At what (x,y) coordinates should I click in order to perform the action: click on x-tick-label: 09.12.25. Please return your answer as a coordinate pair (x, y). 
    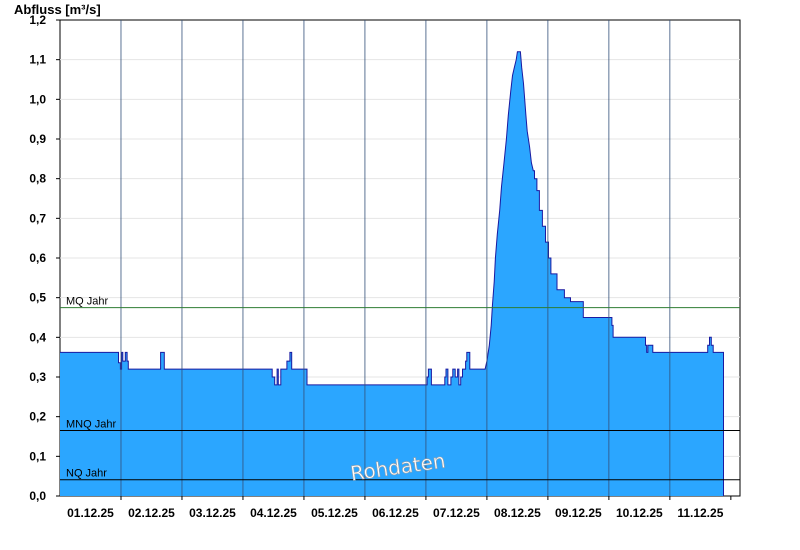
    Looking at the image, I should click on (578, 513).